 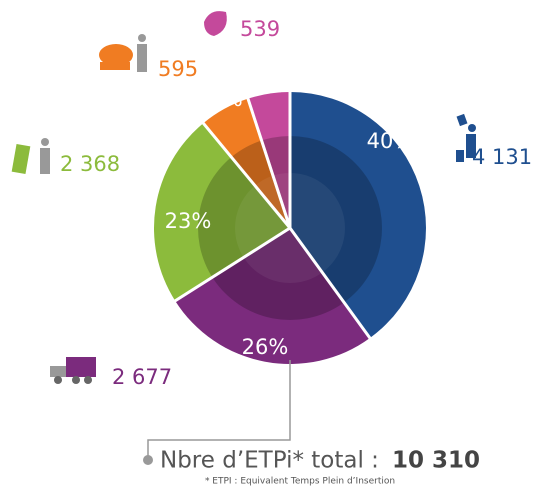 What do you see at coordinates (269, 461) in the screenshot?
I see `total-label: Nbre d’ETPi* total :` at bounding box center [269, 461].